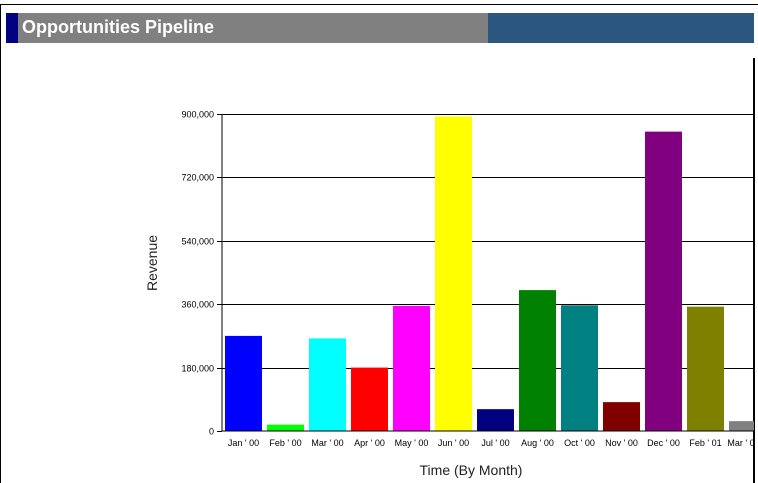 The height and width of the screenshot is (483, 758). Describe the element at coordinates (579, 443) in the screenshot. I see `x-tick-label: Oct ' 00` at that location.